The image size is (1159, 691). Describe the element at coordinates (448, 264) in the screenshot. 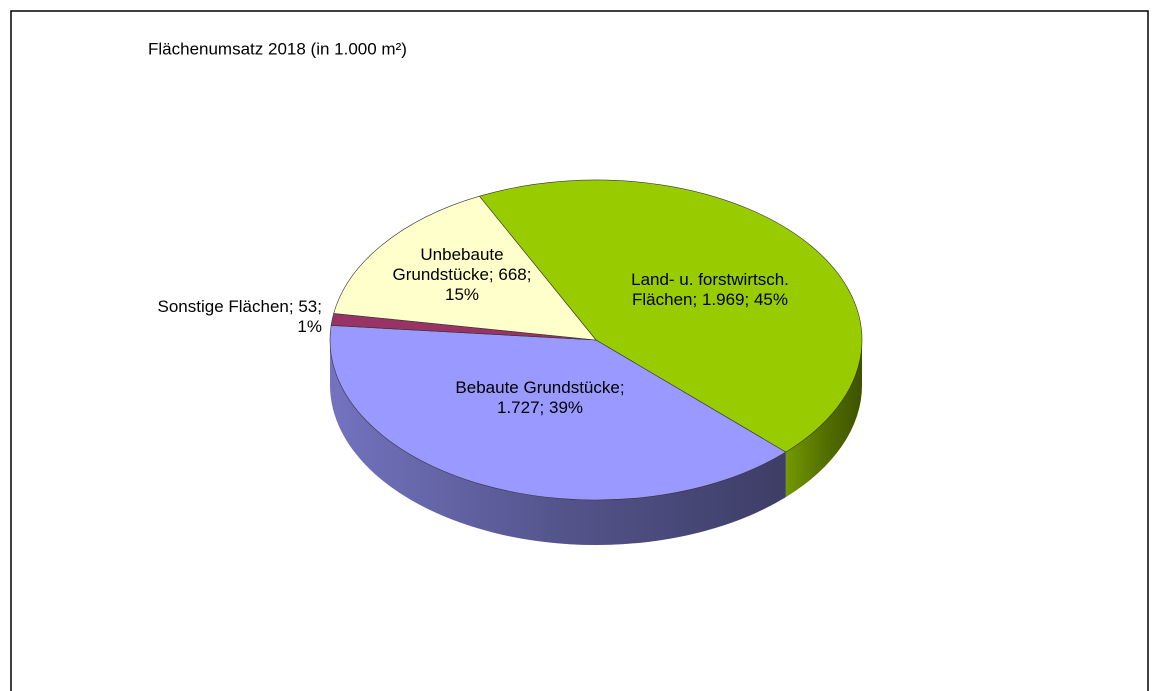

I see `label-part: Unbebaute Grundstücke` at that location.